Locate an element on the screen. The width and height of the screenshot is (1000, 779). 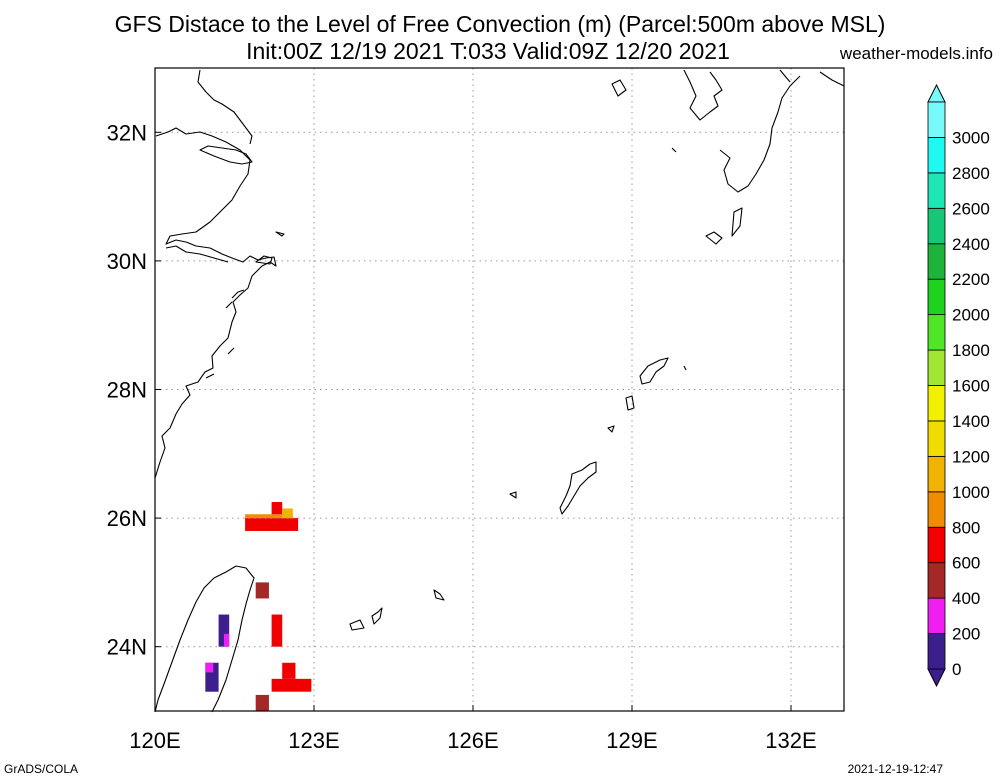
colorbar-level-label: 2800 is located at coordinates (971, 173).